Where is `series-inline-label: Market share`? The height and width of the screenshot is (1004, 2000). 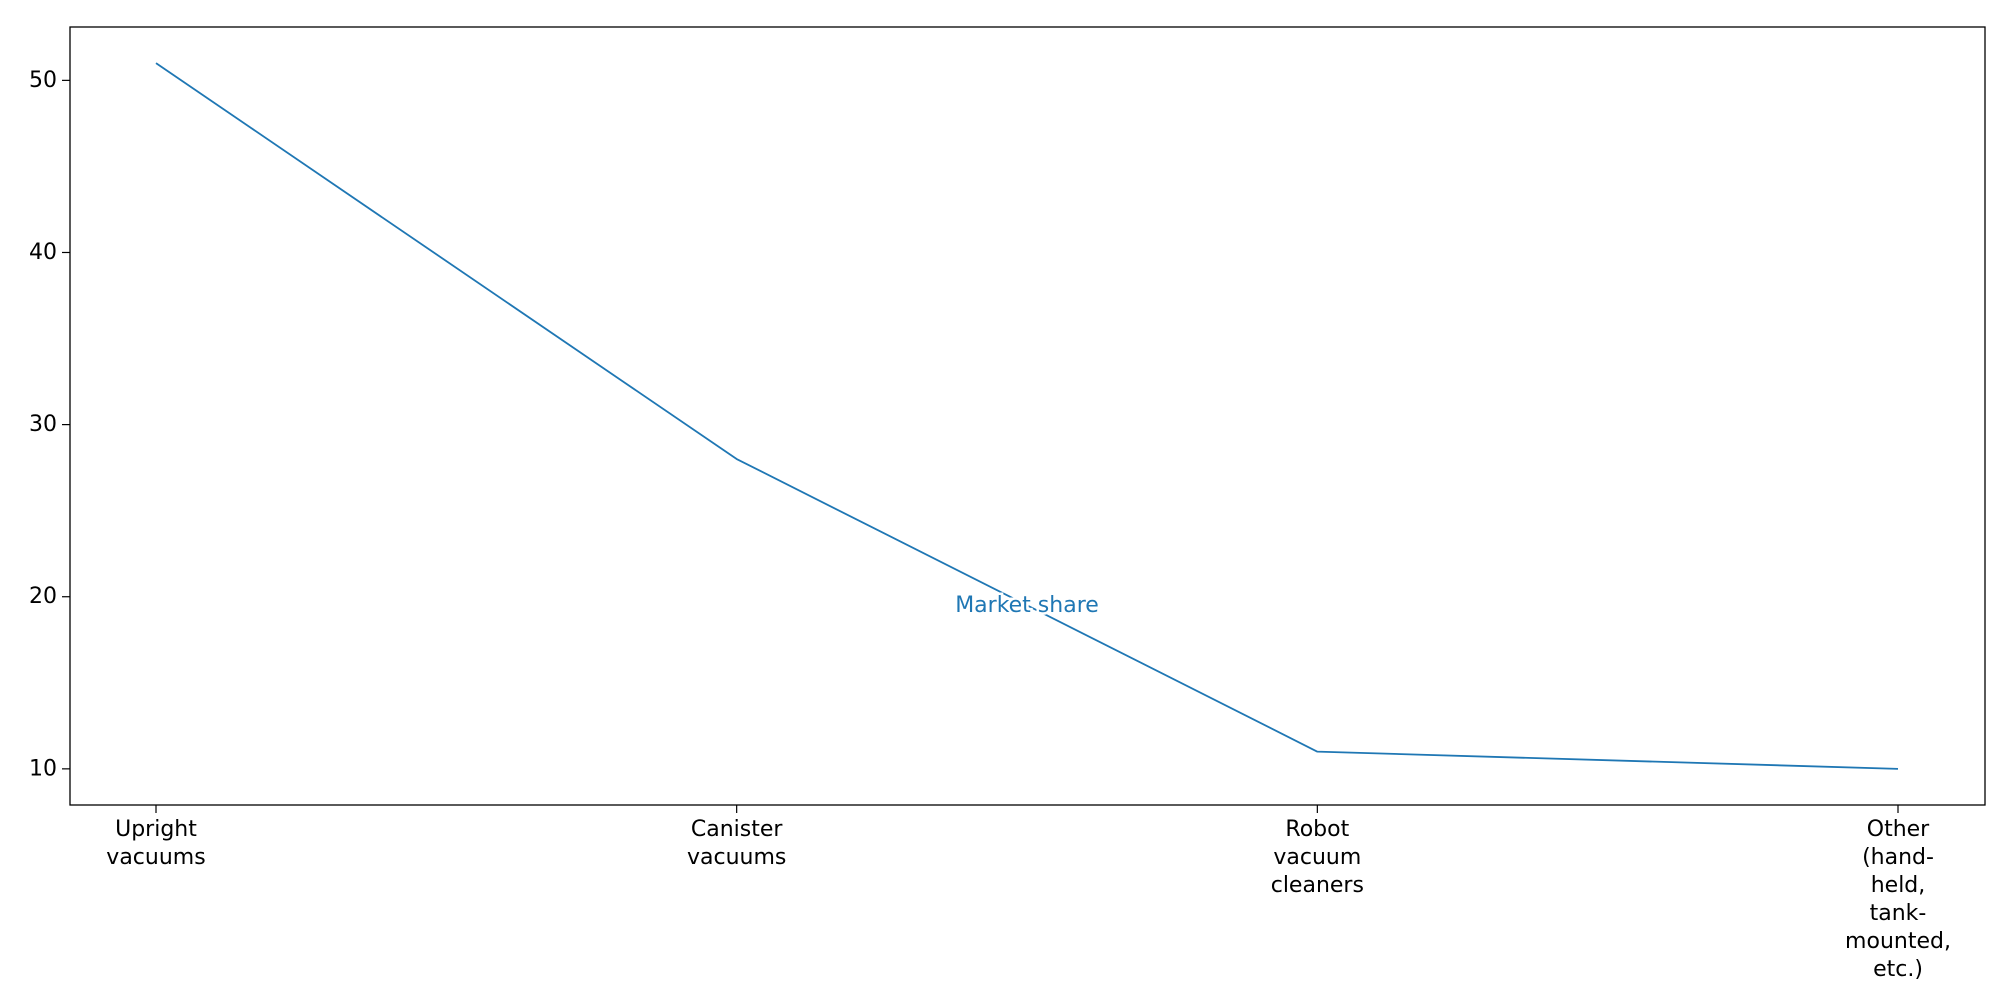
series-inline-label: Market share is located at coordinates (1027, 605).